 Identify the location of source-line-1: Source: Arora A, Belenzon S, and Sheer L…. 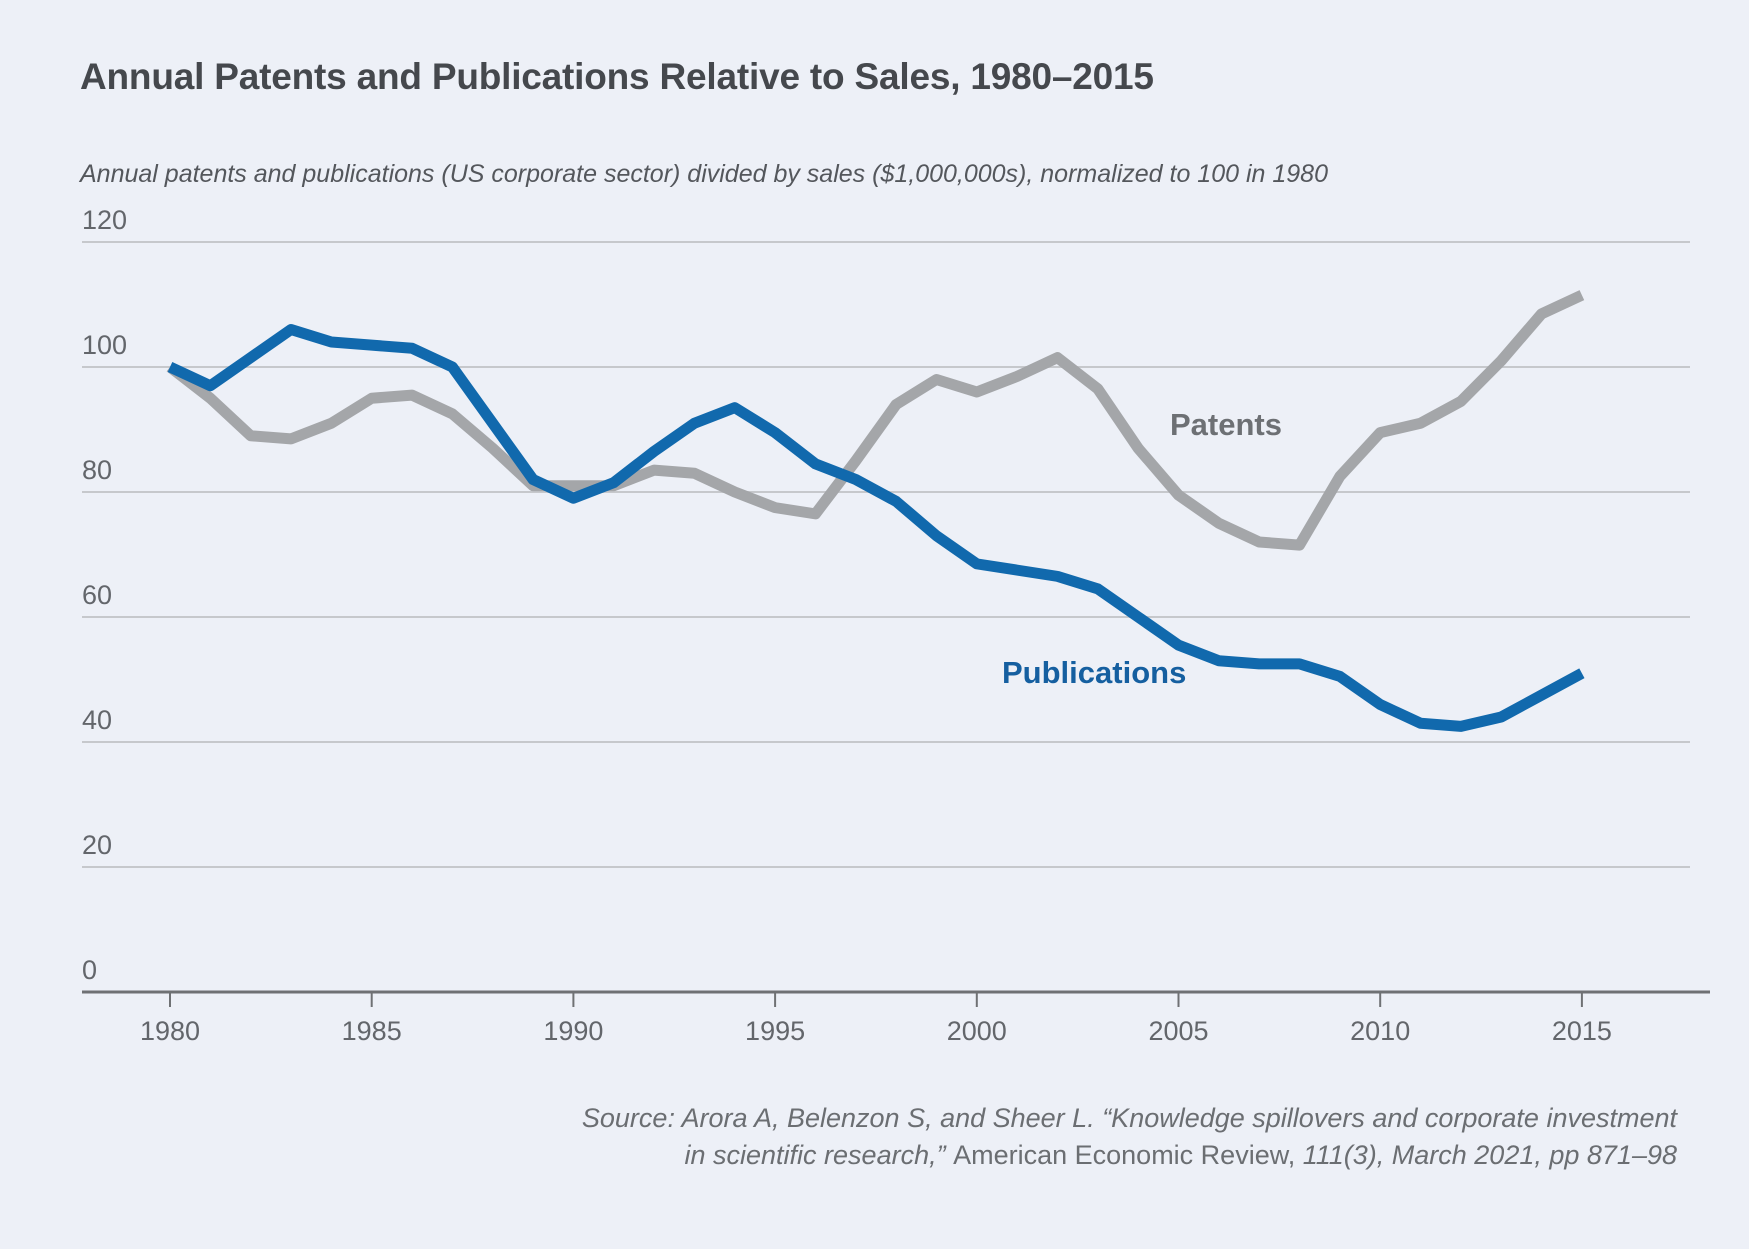
(1129, 1118).